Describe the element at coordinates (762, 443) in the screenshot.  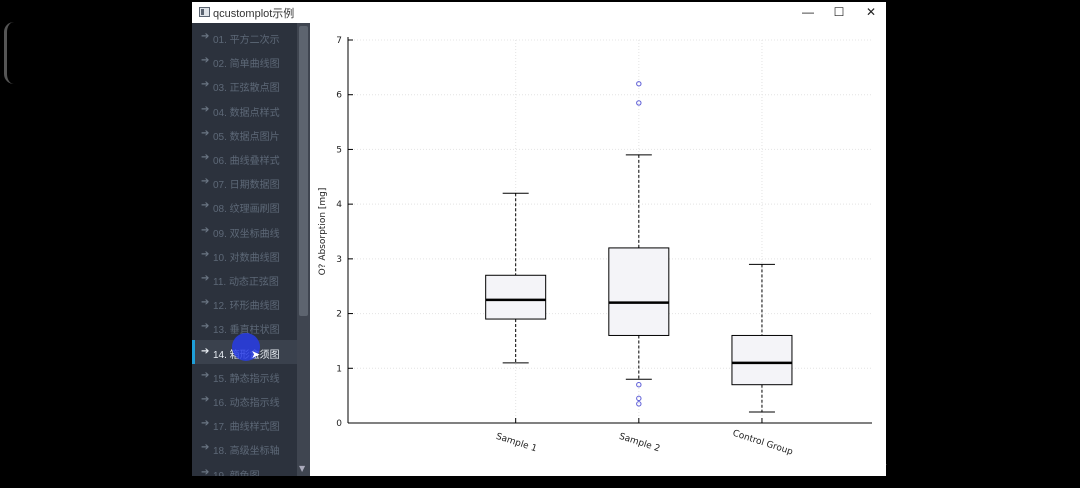
I see `x-tick-label: Control Group` at that location.